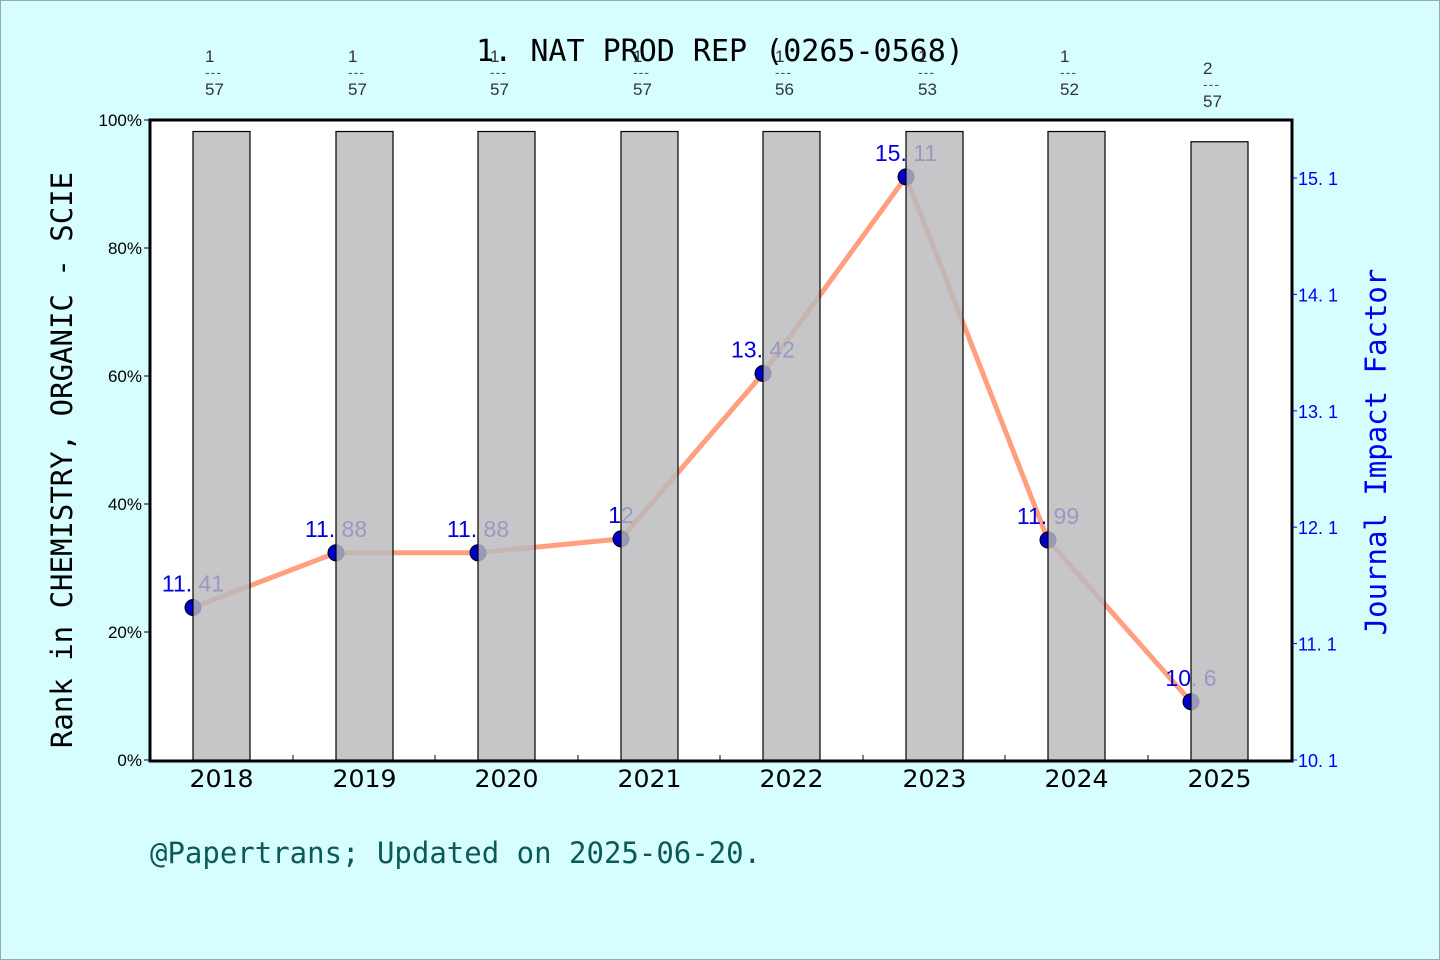 This screenshot has width=1440, height=960. What do you see at coordinates (1077, 779) in the screenshot?
I see `x-axis-year-label: 2024` at bounding box center [1077, 779].